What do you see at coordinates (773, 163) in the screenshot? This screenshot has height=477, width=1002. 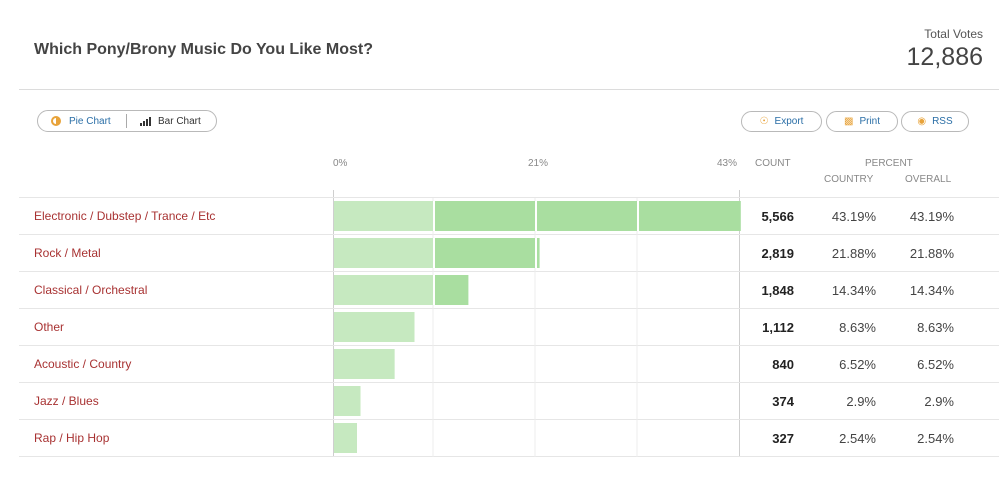 I see `count-column-header: COUNT` at bounding box center [773, 163].